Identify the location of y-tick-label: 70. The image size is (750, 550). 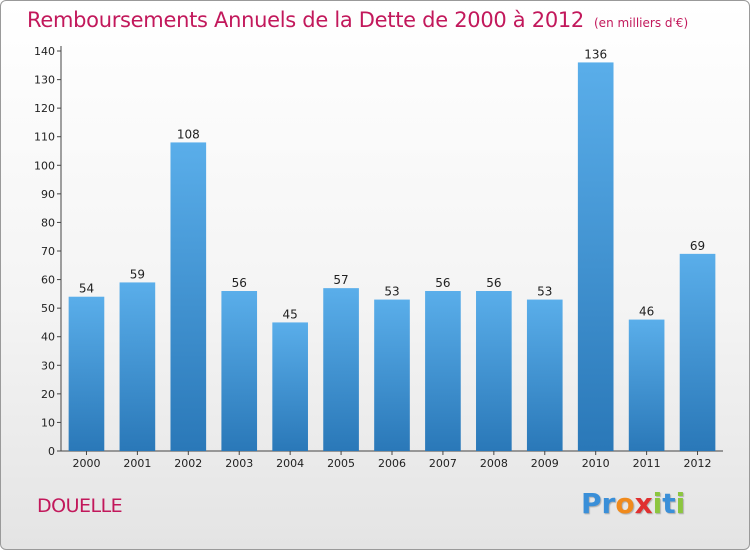
(48, 251).